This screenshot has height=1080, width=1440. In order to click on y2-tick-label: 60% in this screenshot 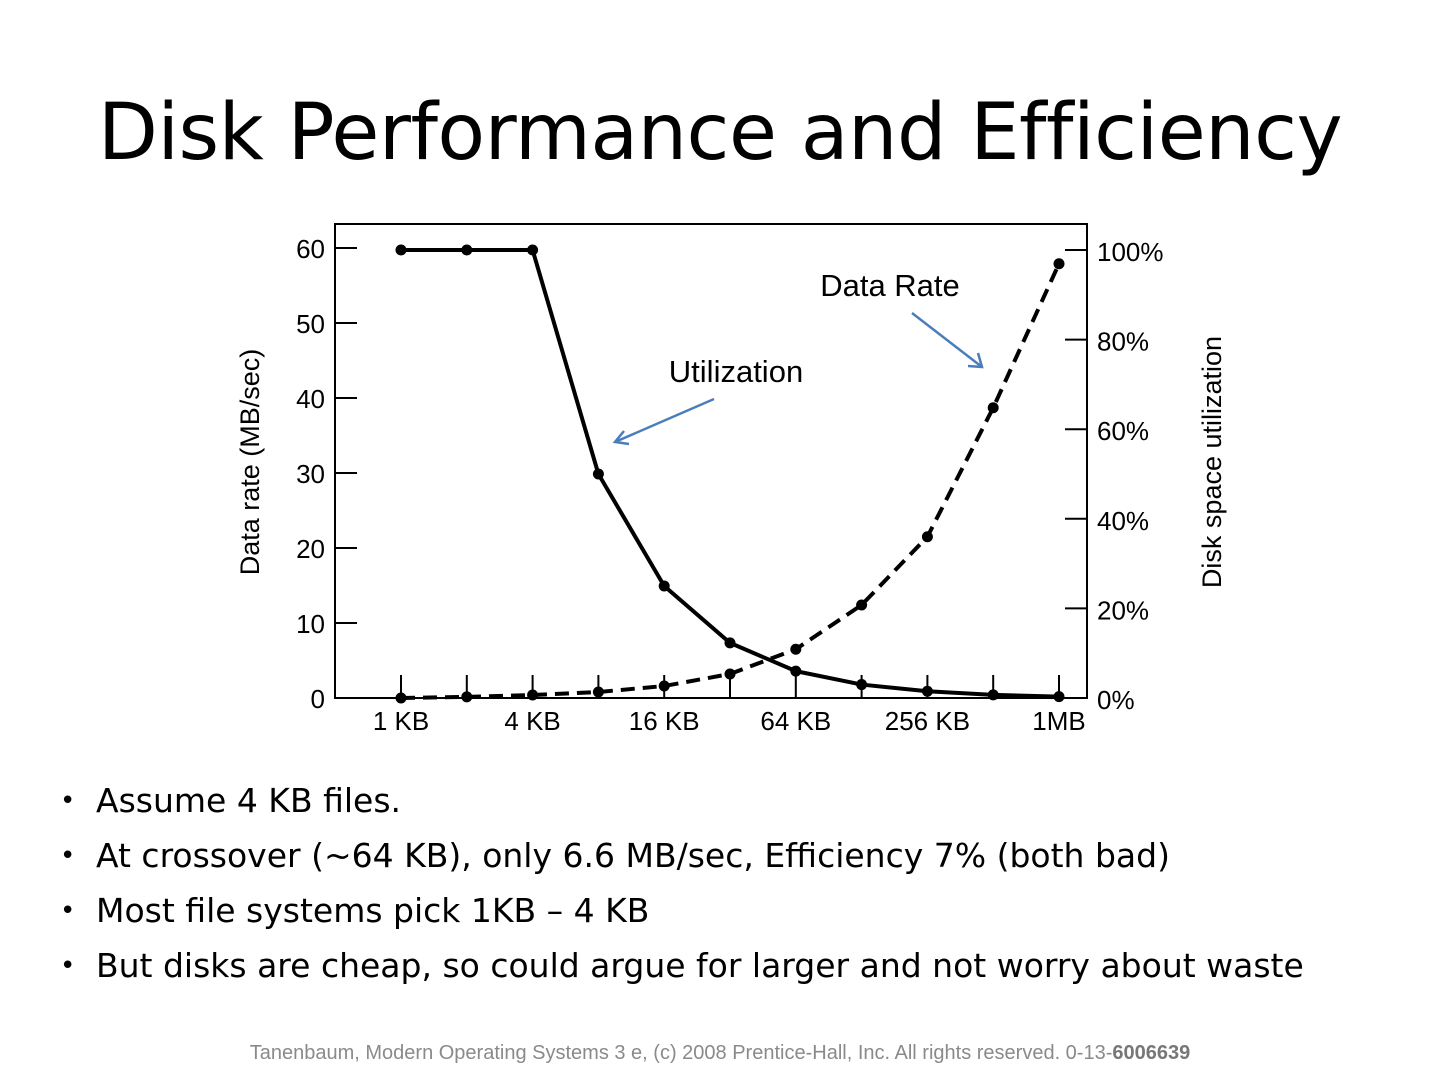, I will do `click(1123, 431)`.